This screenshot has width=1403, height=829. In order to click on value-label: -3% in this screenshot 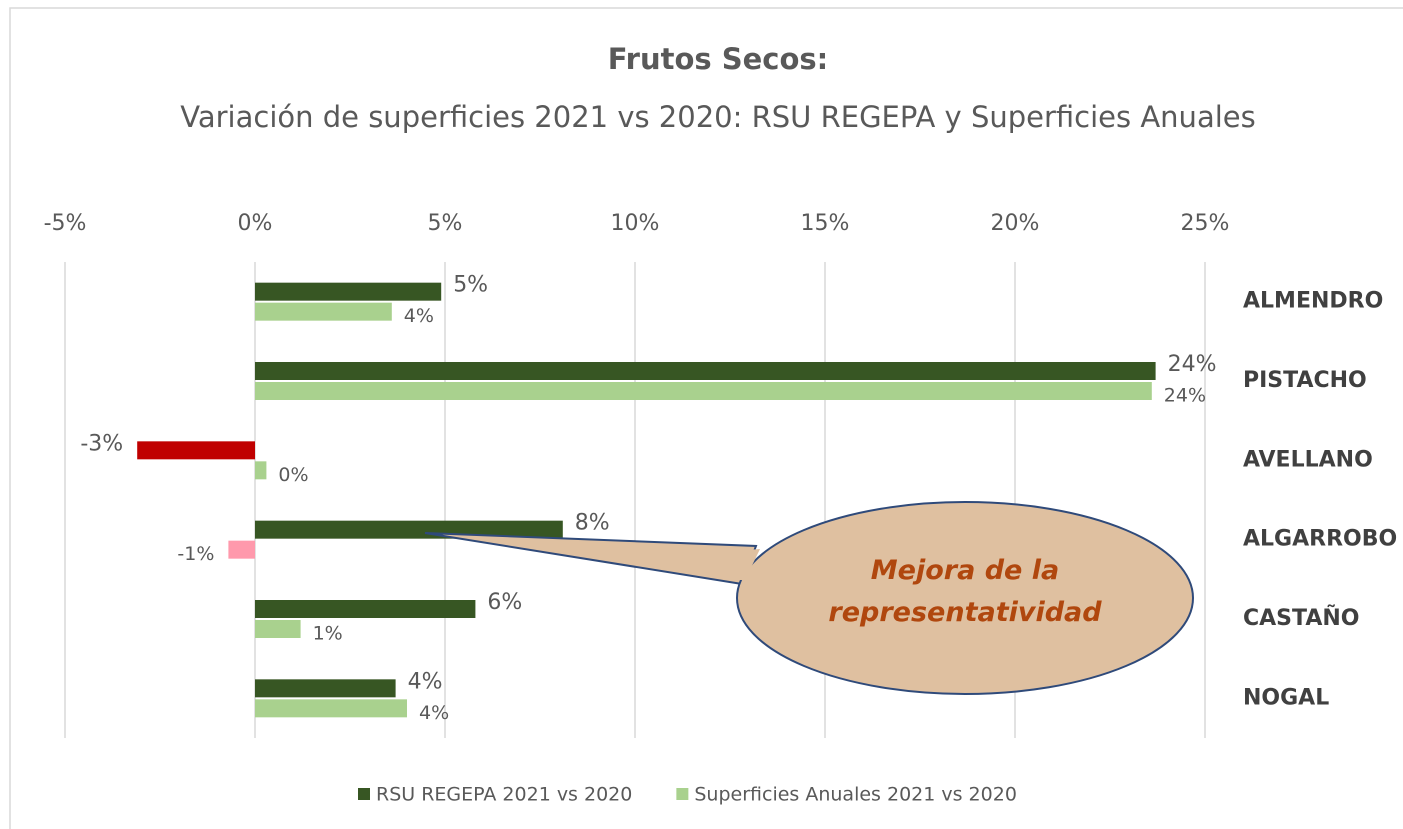, I will do `click(101, 443)`.